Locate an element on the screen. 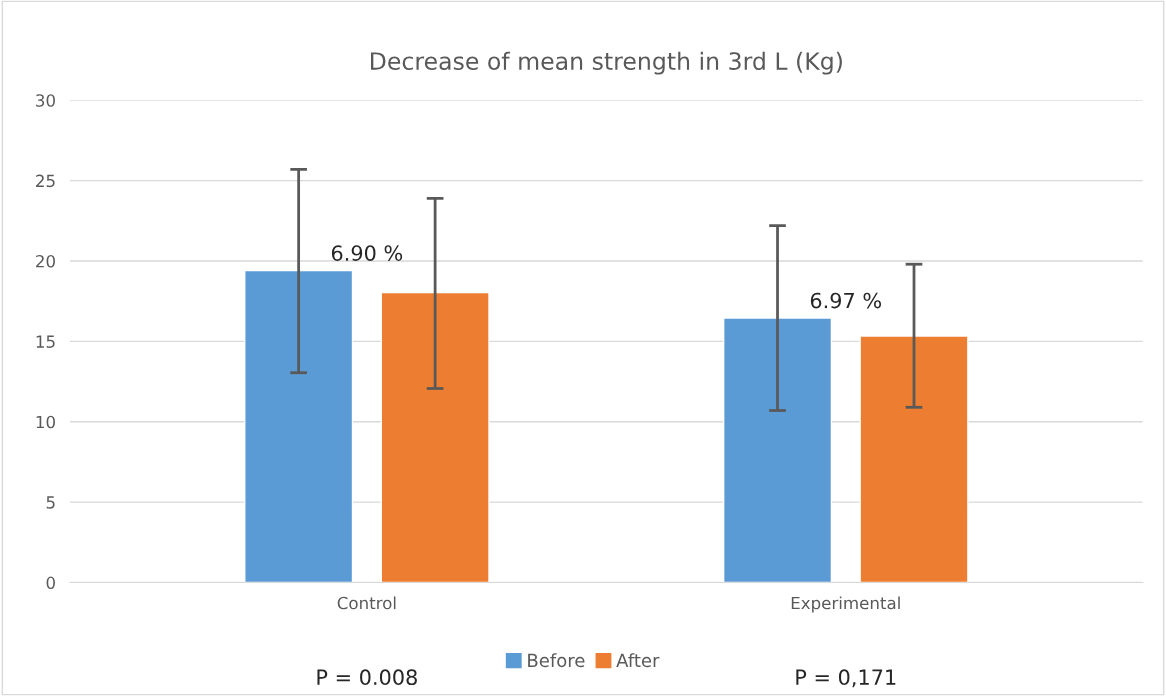  legend-label: After is located at coordinates (638, 660).